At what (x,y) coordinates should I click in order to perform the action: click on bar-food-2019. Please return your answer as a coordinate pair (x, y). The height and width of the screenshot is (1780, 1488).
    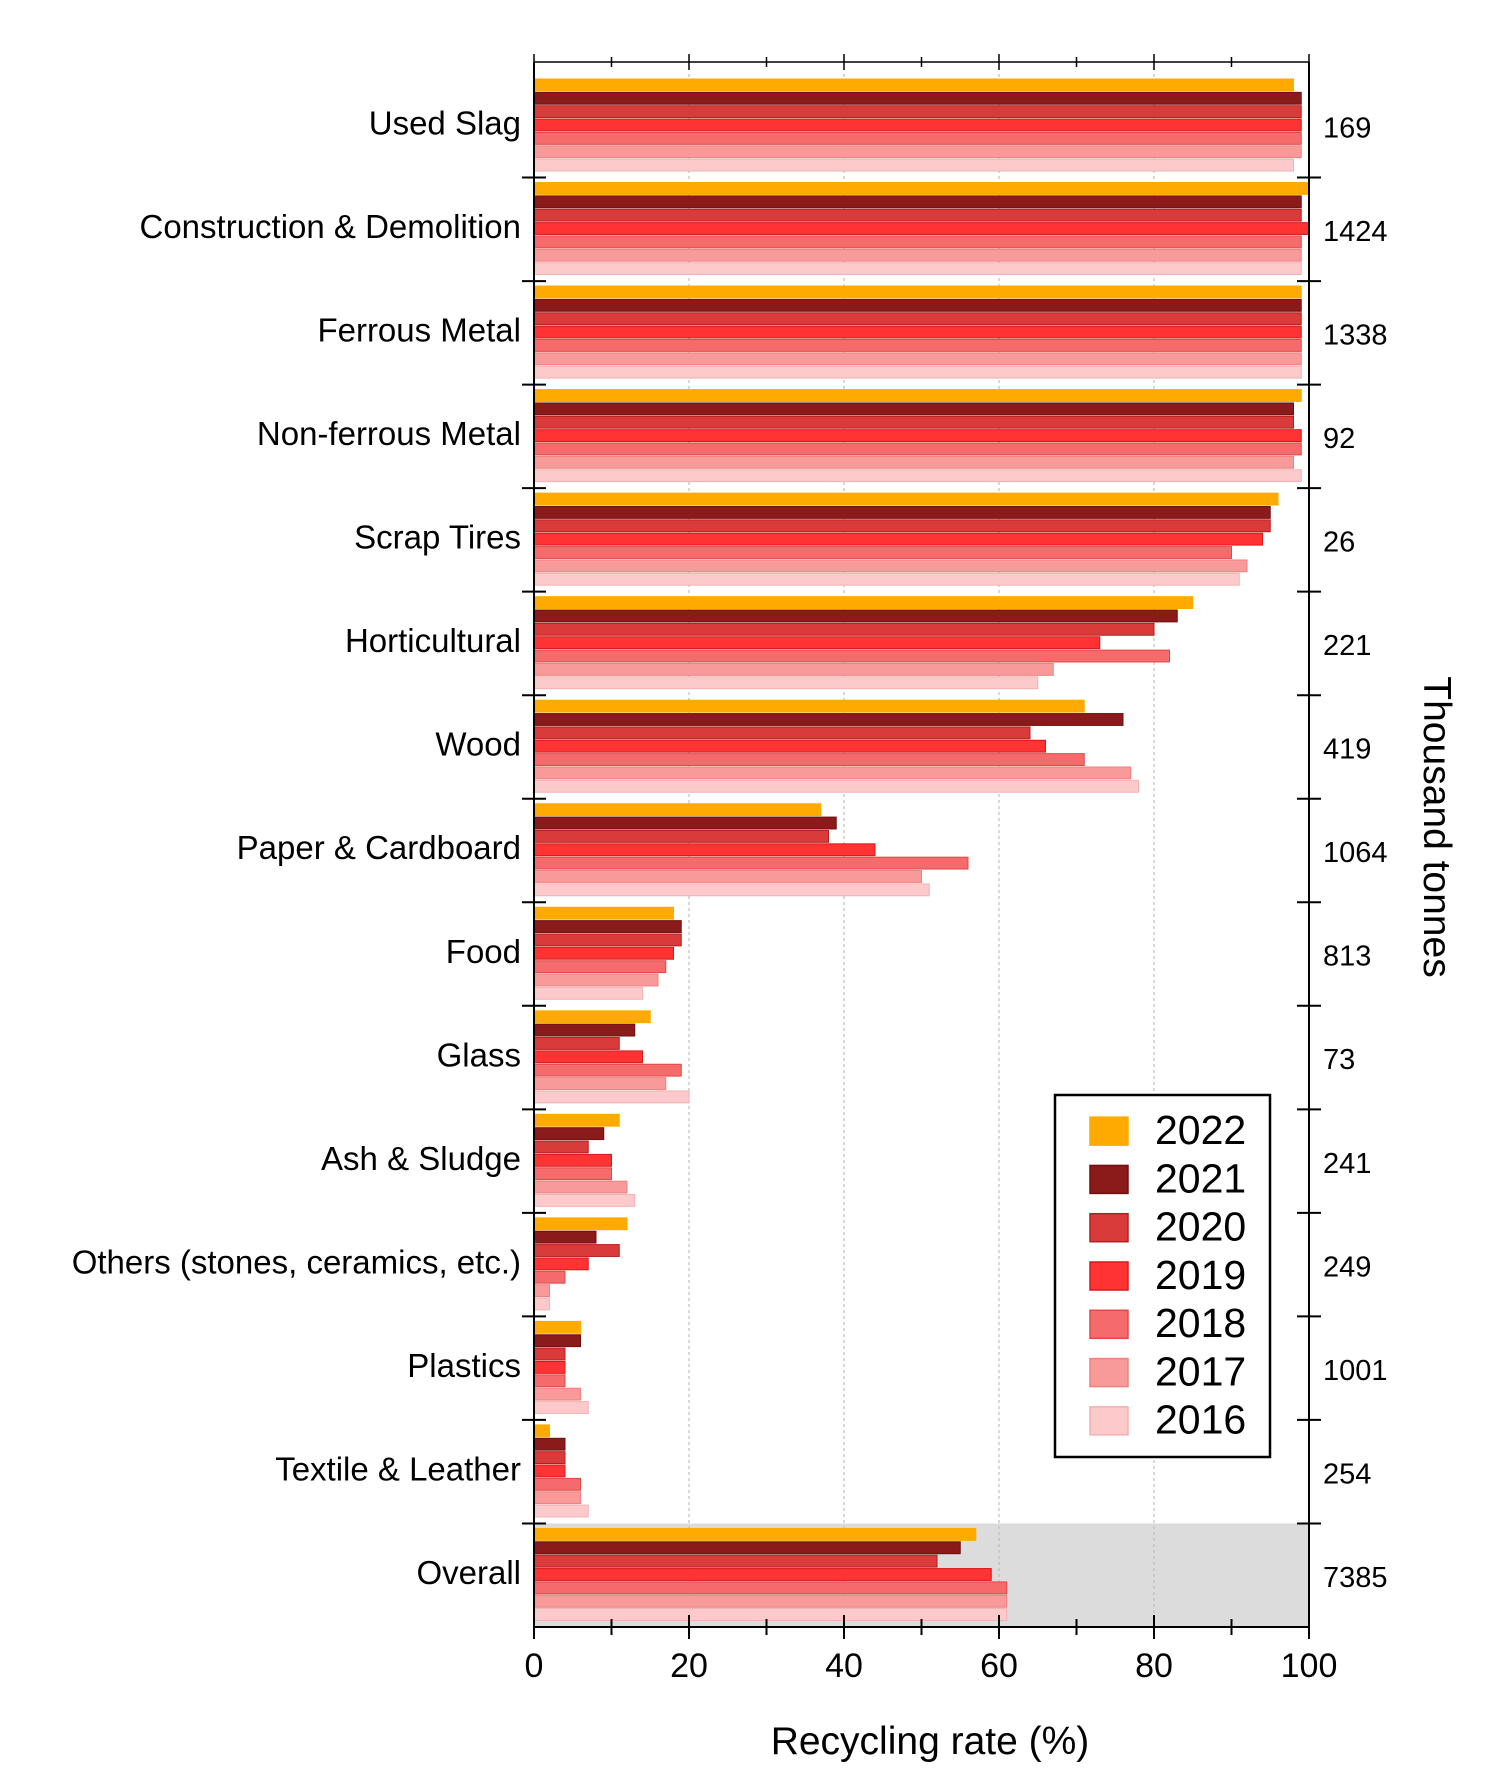
    Looking at the image, I should click on (603, 953).